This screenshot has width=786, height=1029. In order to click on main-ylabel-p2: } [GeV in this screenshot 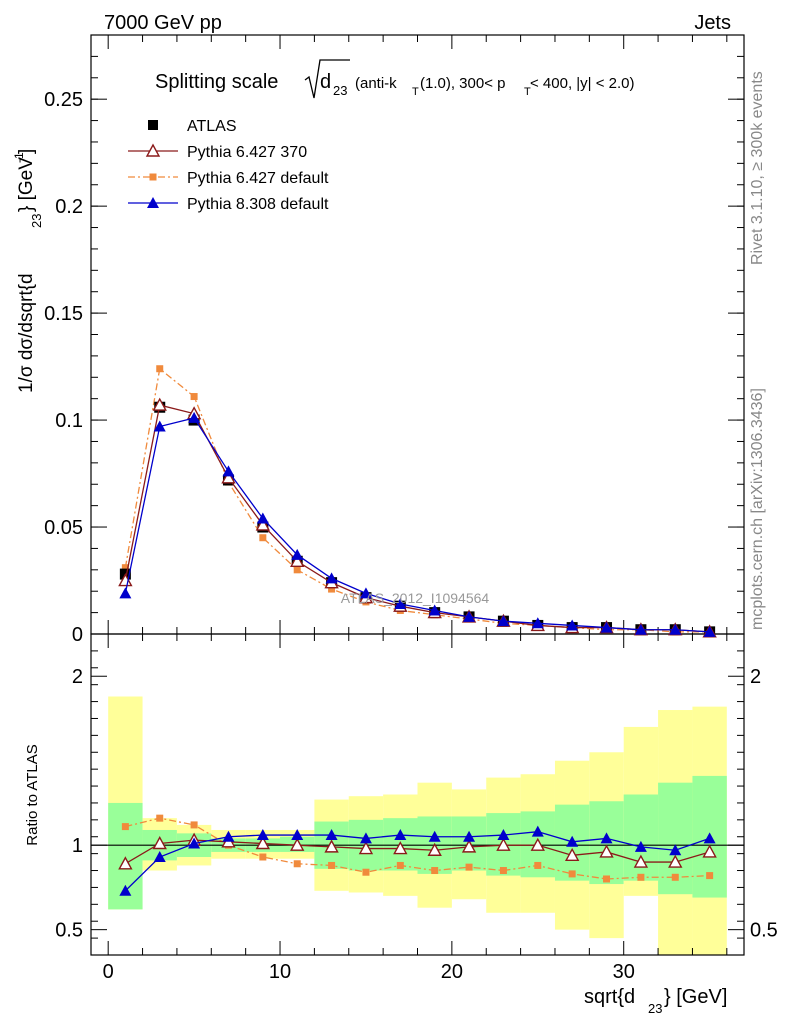, I will do `click(26, 184)`.